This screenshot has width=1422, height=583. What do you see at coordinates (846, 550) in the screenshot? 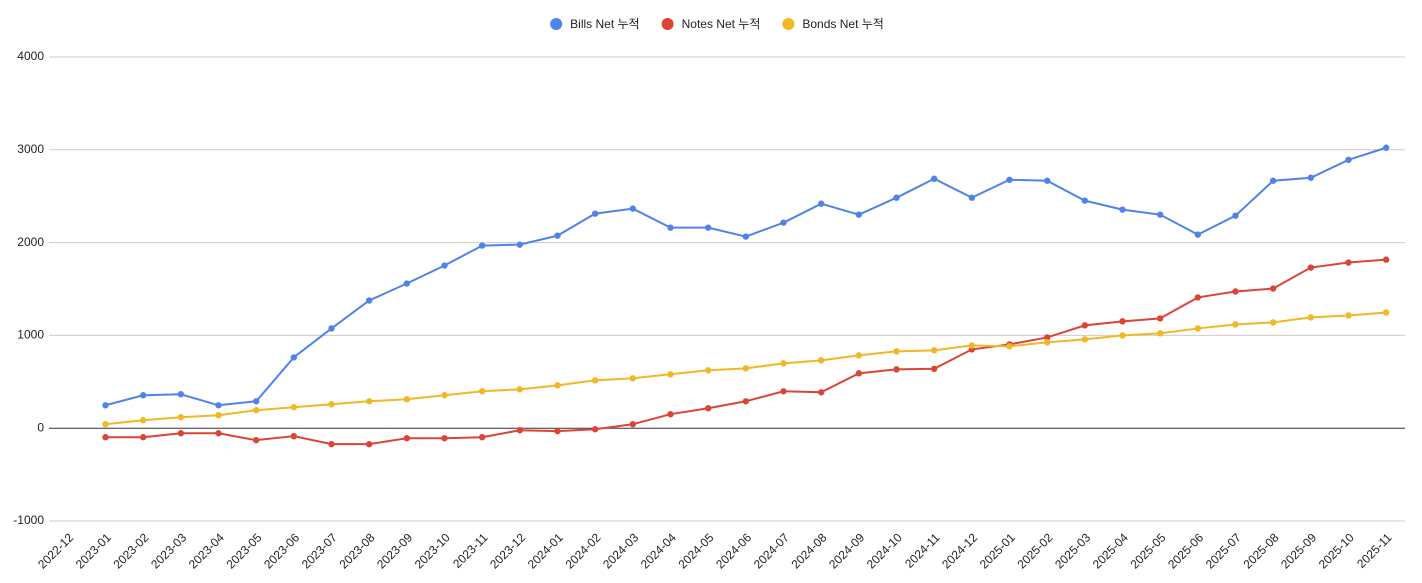
I see `x-tick-label: 2024-09` at bounding box center [846, 550].